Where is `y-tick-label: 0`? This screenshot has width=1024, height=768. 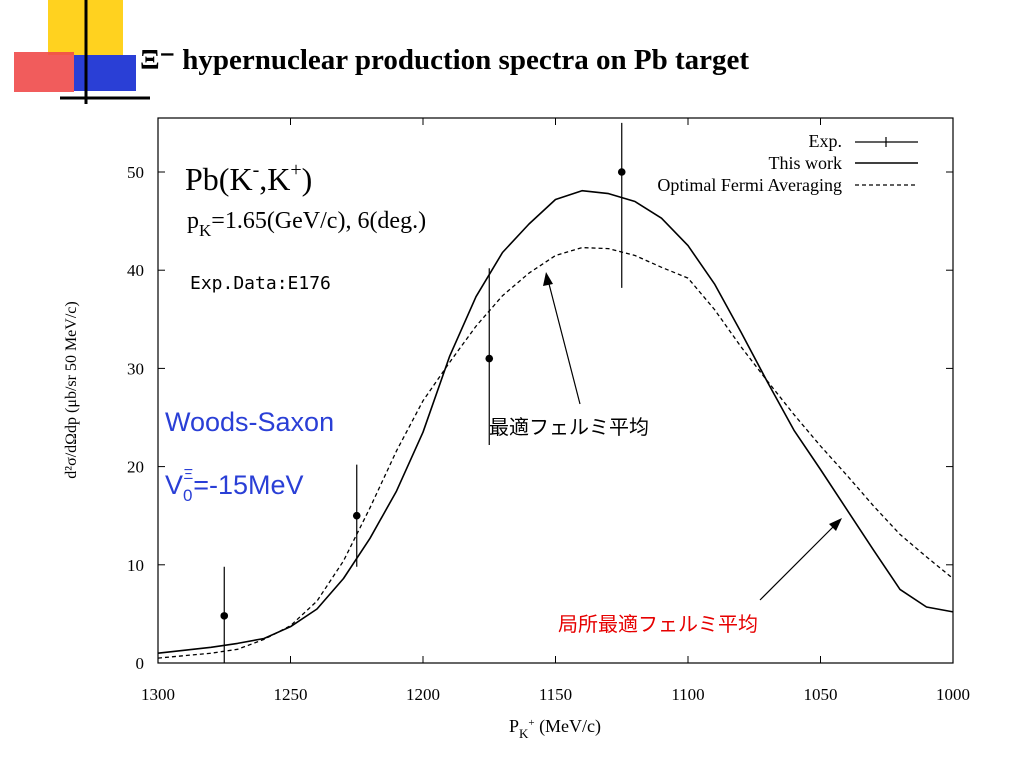 y-tick-label: 0 is located at coordinates (140, 663).